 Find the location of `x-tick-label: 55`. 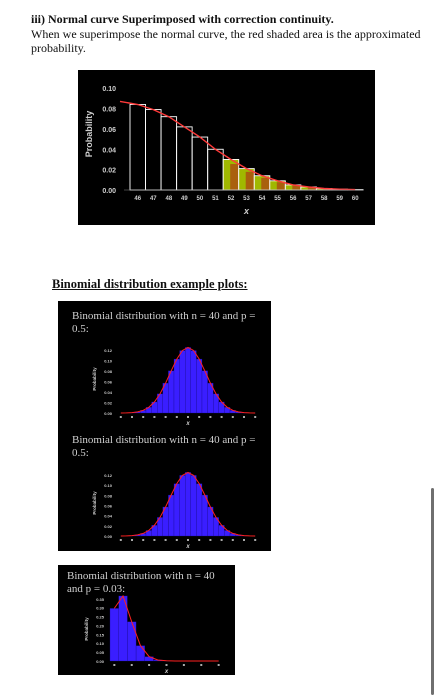

x-tick-label: 55 is located at coordinates (277, 199).